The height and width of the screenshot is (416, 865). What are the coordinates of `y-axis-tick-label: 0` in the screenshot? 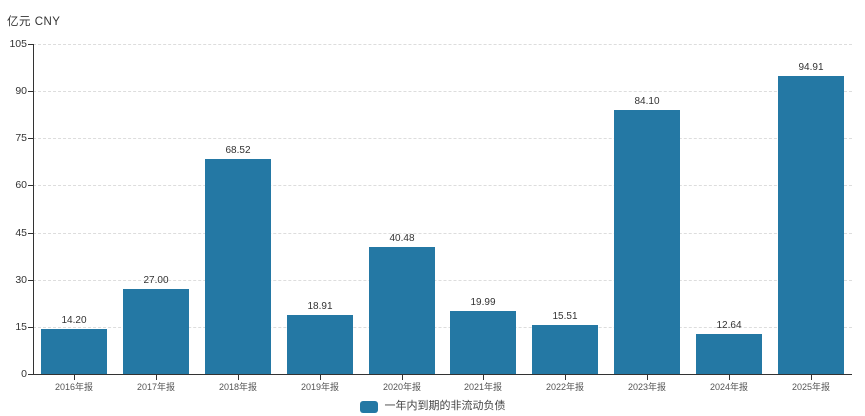 It's located at (24, 374).